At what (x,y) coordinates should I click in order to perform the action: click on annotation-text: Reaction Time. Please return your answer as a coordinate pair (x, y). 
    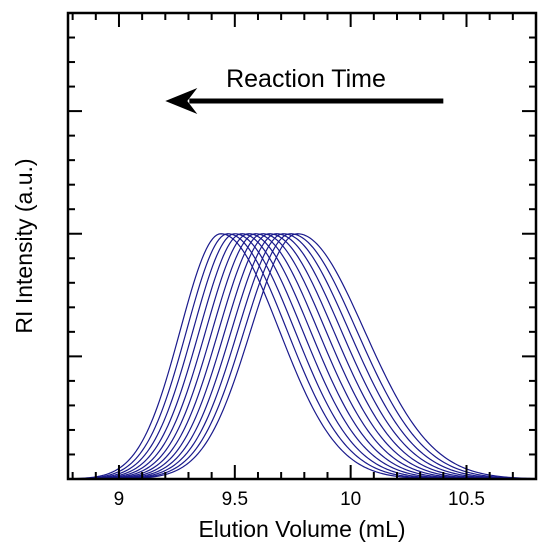
    Looking at the image, I should click on (306, 79).